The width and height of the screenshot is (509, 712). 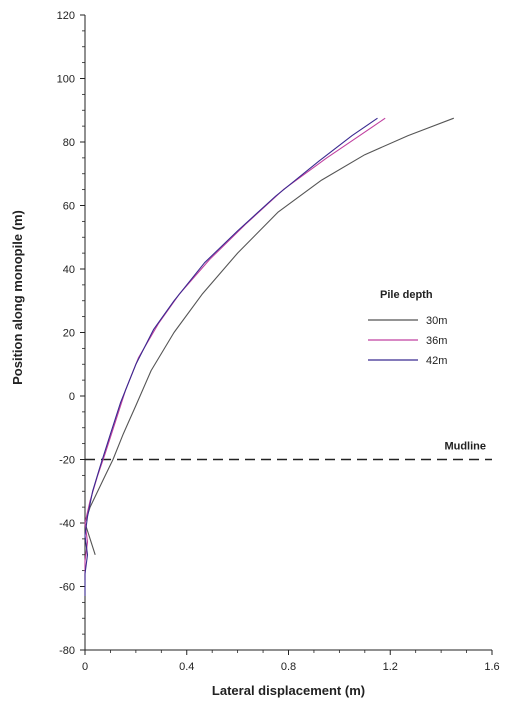 What do you see at coordinates (436, 361) in the screenshot?
I see `legend-label-42m: 42m` at bounding box center [436, 361].